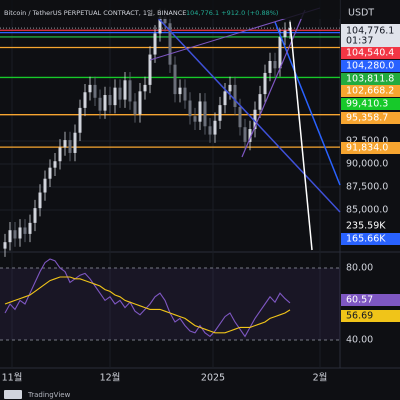  What do you see at coordinates (361, 13) in the screenshot?
I see `currency: USDT` at bounding box center [361, 13].